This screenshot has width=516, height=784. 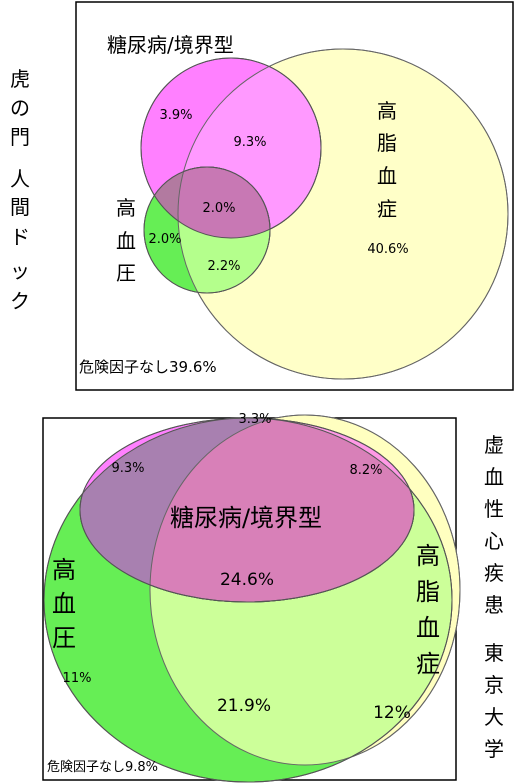 I want to click on bottom-pct-right-top: 8.2%, so click(x=365, y=470).